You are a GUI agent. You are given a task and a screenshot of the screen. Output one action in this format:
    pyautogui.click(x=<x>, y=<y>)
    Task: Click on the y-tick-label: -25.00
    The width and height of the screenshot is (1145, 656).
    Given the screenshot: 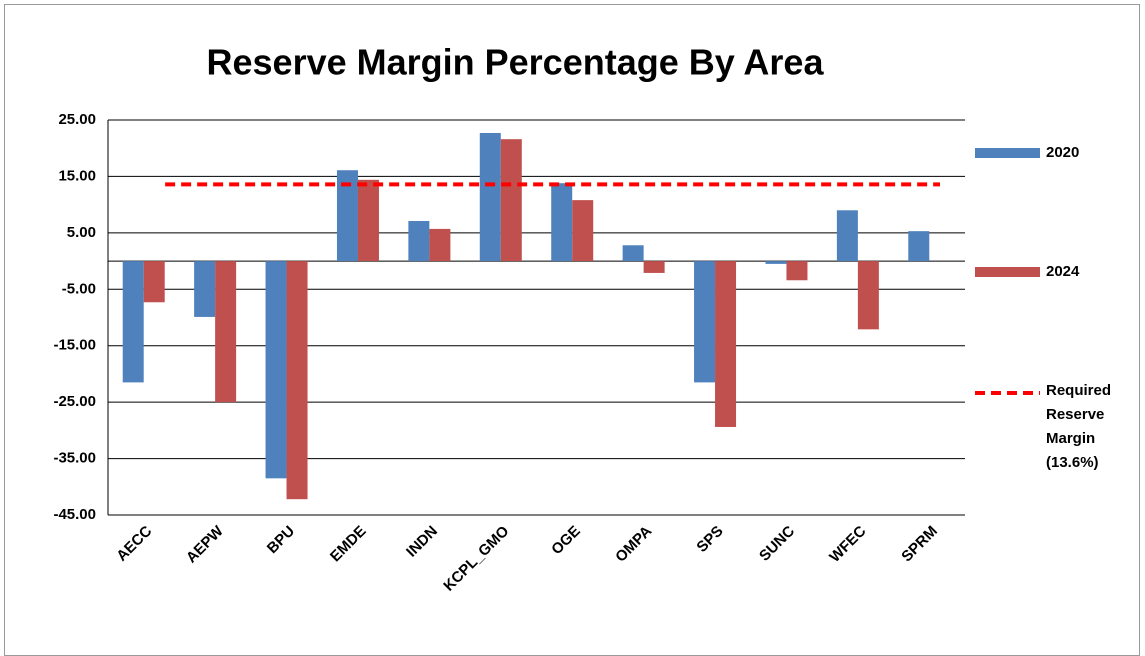 What is the action you would take?
    pyautogui.click(x=74, y=401)
    